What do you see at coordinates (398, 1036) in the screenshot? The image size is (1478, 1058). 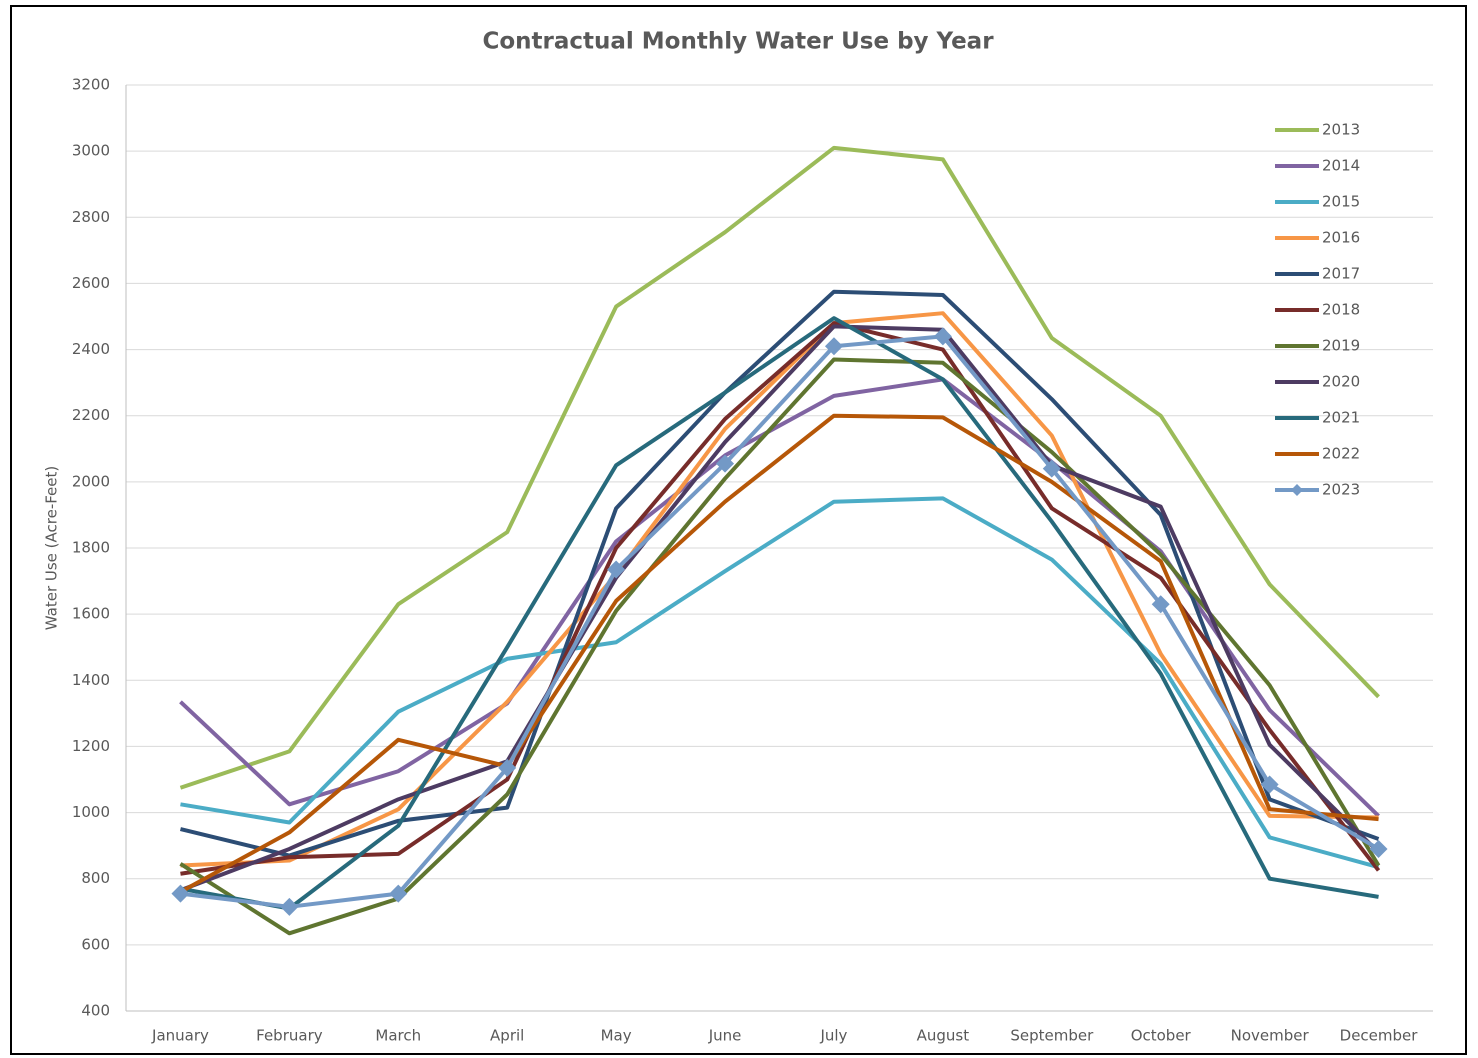 I see `x-tick-label: March` at bounding box center [398, 1036].